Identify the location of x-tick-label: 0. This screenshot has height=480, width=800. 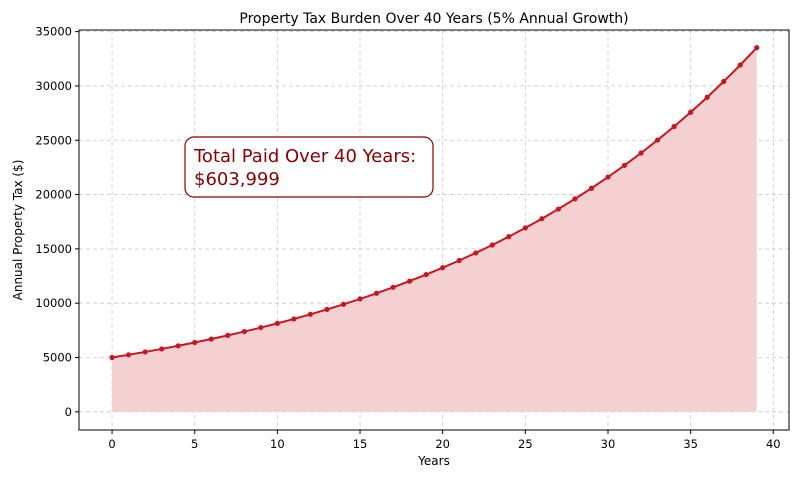
(111, 444).